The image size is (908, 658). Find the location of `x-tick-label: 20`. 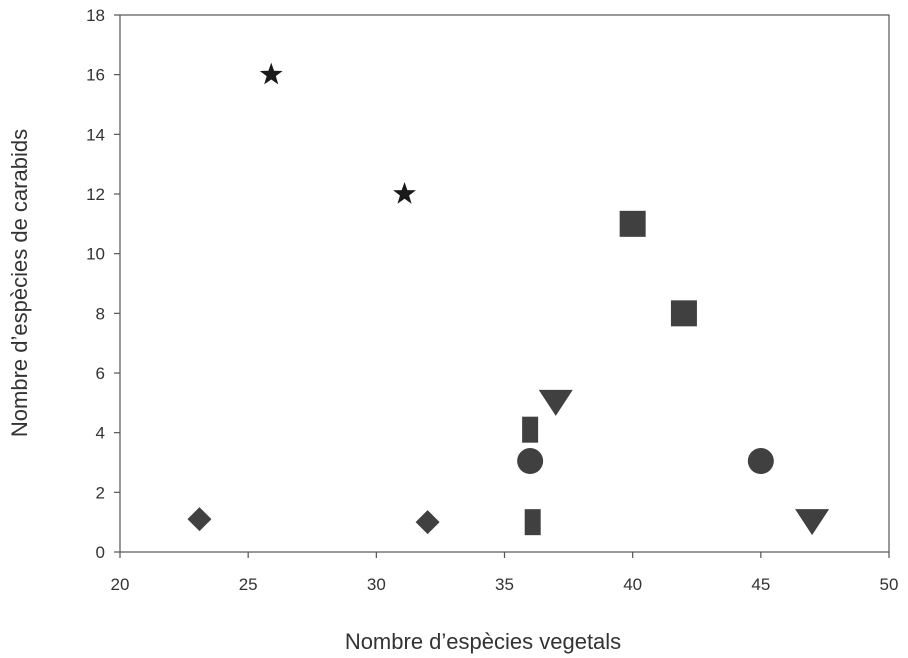

x-tick-label: 20 is located at coordinates (120, 584).